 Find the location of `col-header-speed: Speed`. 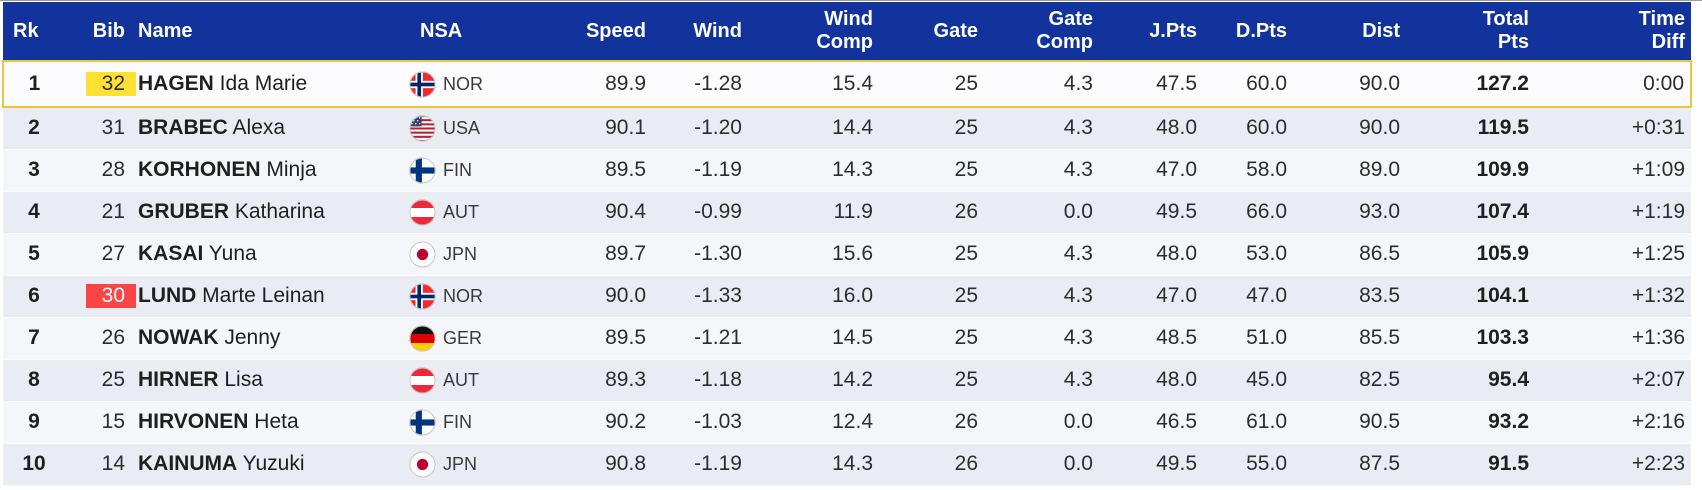

col-header-speed: Speed is located at coordinates (580, 31).